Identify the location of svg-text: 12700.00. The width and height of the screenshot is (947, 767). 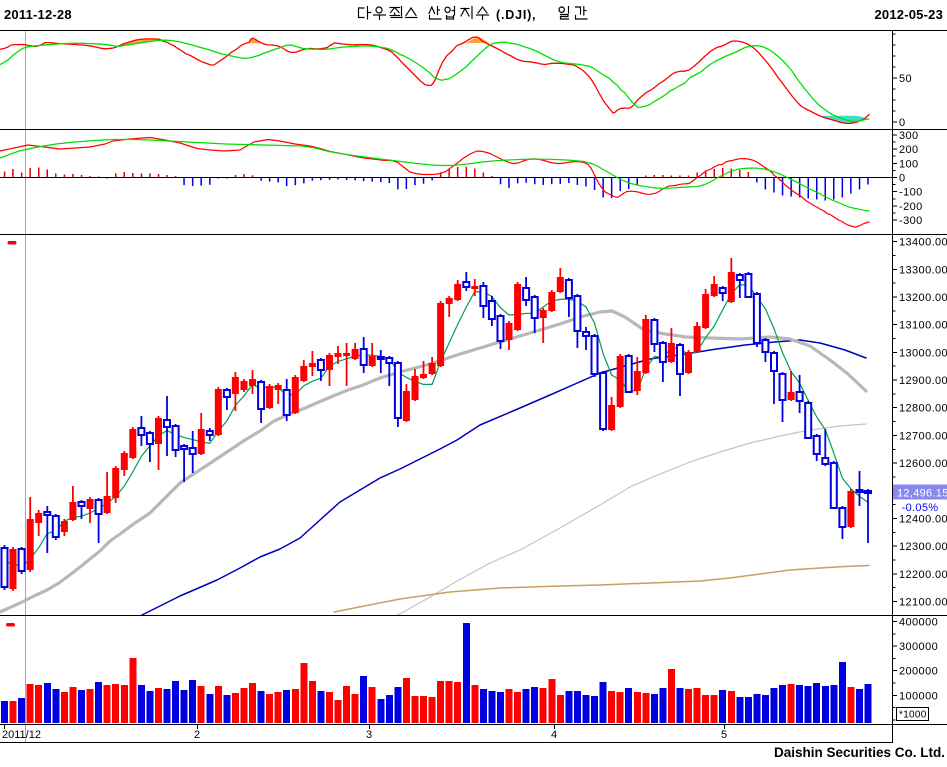
(923, 436).